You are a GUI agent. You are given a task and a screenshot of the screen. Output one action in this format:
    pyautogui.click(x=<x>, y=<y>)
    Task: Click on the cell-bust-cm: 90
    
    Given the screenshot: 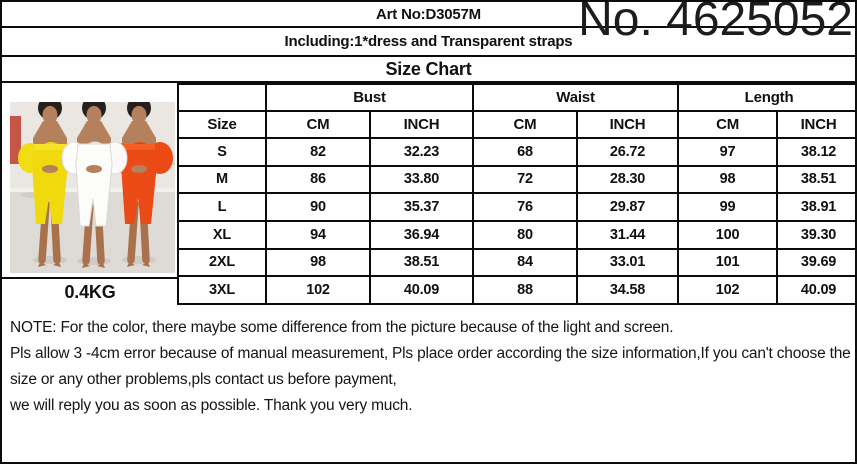 What is the action you would take?
    pyautogui.click(x=318, y=207)
    